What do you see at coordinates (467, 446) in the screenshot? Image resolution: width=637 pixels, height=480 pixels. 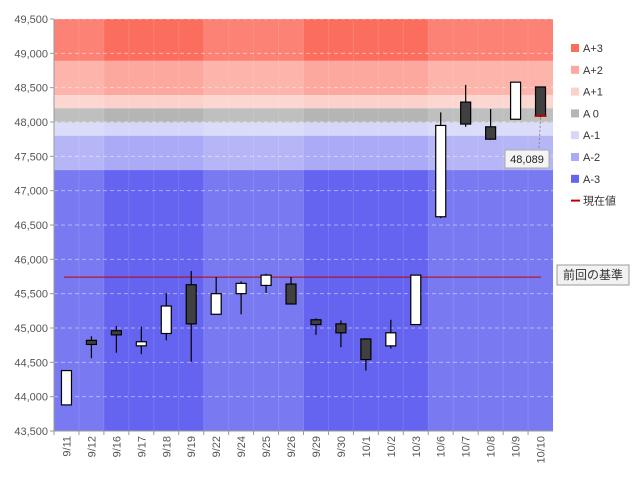 I see `x-tick-label: 10/7` at bounding box center [467, 446].